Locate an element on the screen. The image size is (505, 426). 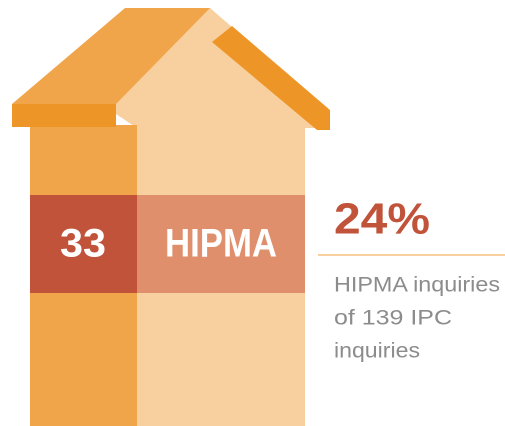
description-line: of 139 IPC is located at coordinates (393, 318).